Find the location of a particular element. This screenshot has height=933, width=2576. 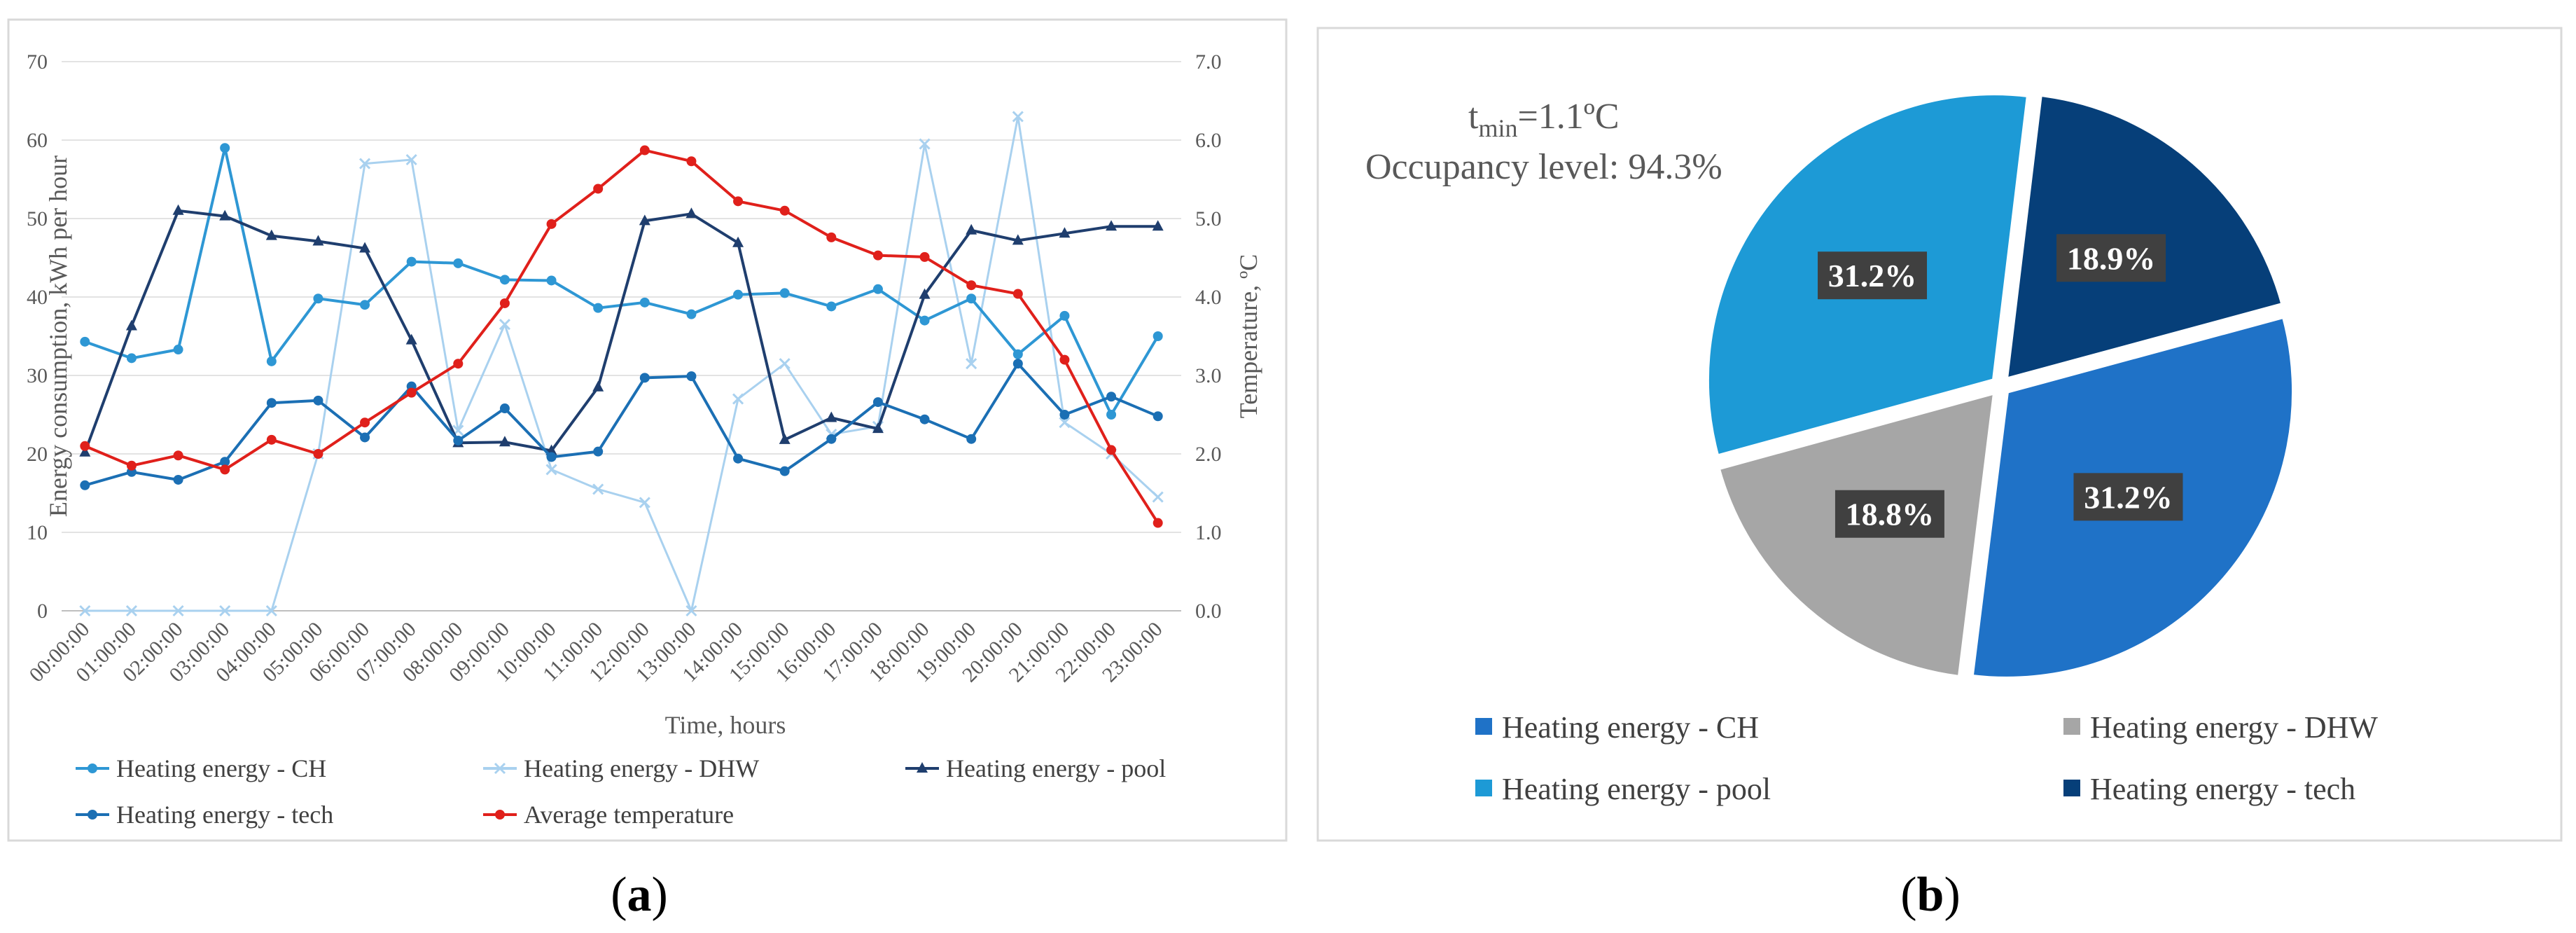

pie-chart: 18.9% 31.2% 18.8% 31.2% is located at coordinates (2000, 386).